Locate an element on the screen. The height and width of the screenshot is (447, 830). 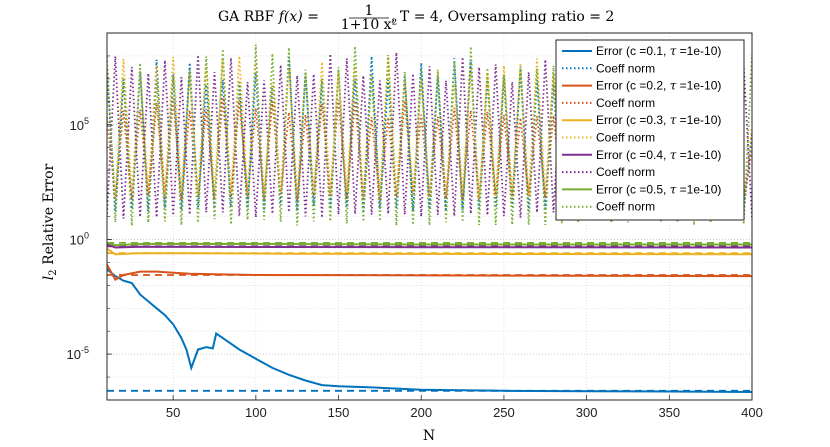
chart-title: GA RBF f(x) = is located at coordinates (268, 17).